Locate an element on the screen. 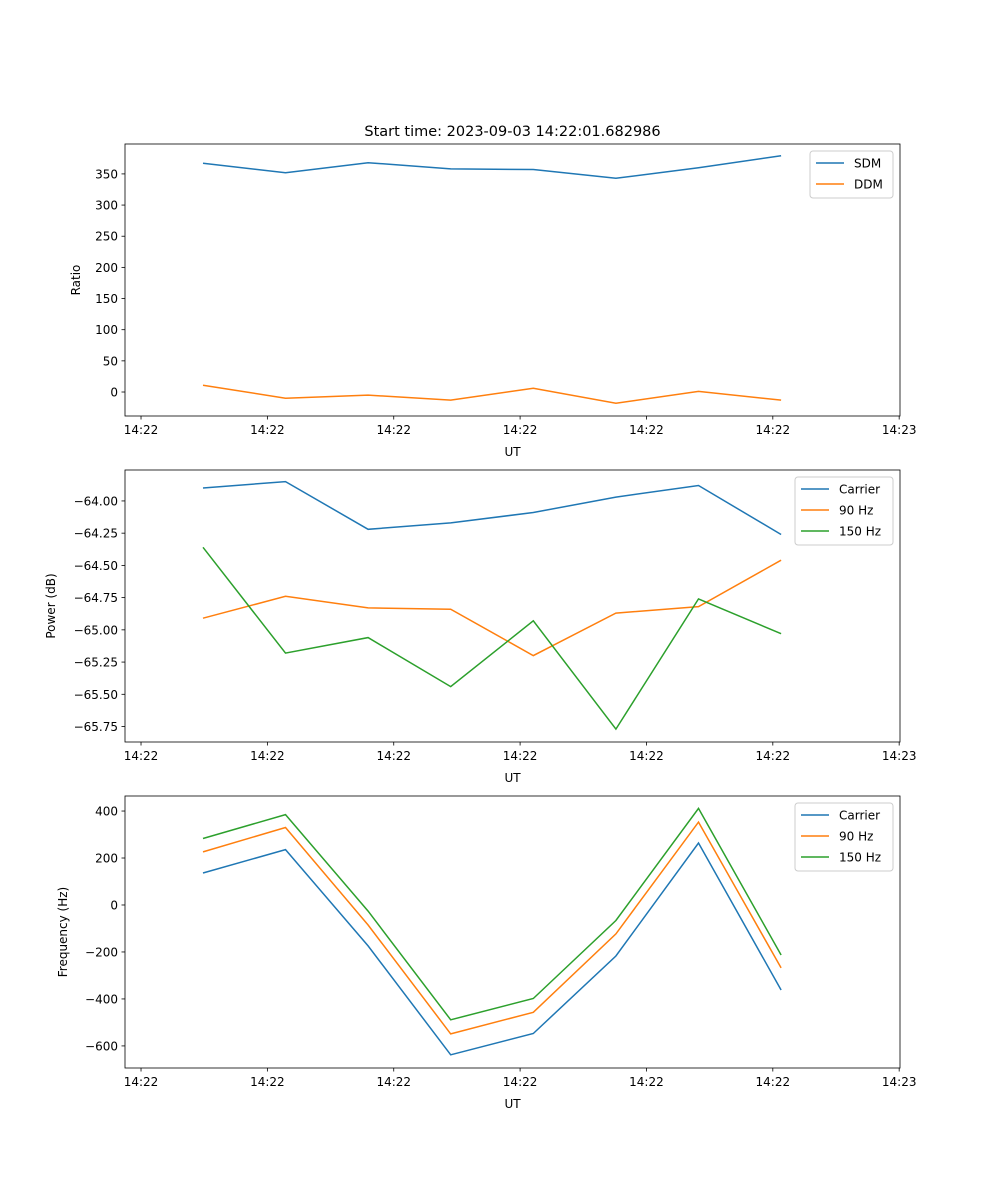 The width and height of the screenshot is (1000, 1204). y-tick-label: −65.25 is located at coordinates (96, 663).